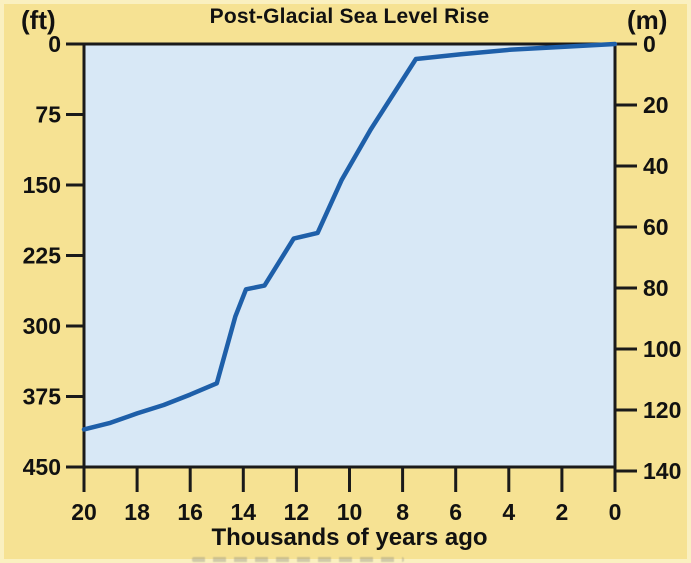  What do you see at coordinates (38, 20) in the screenshot?
I see `left-axis-unit-label: (ft)` at bounding box center [38, 20].